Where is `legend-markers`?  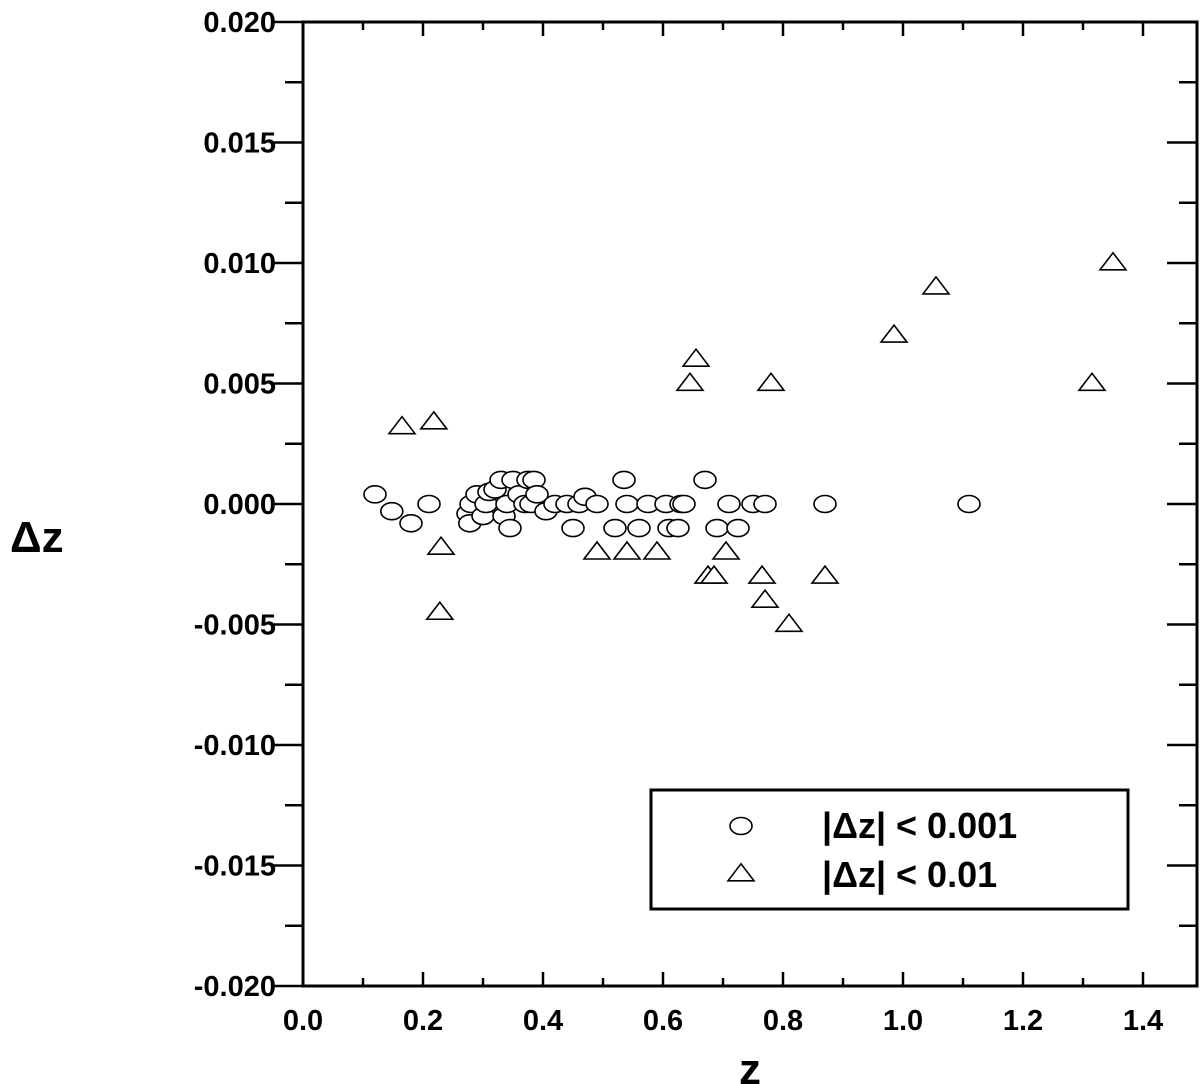
legend-markers is located at coordinates (741, 849).